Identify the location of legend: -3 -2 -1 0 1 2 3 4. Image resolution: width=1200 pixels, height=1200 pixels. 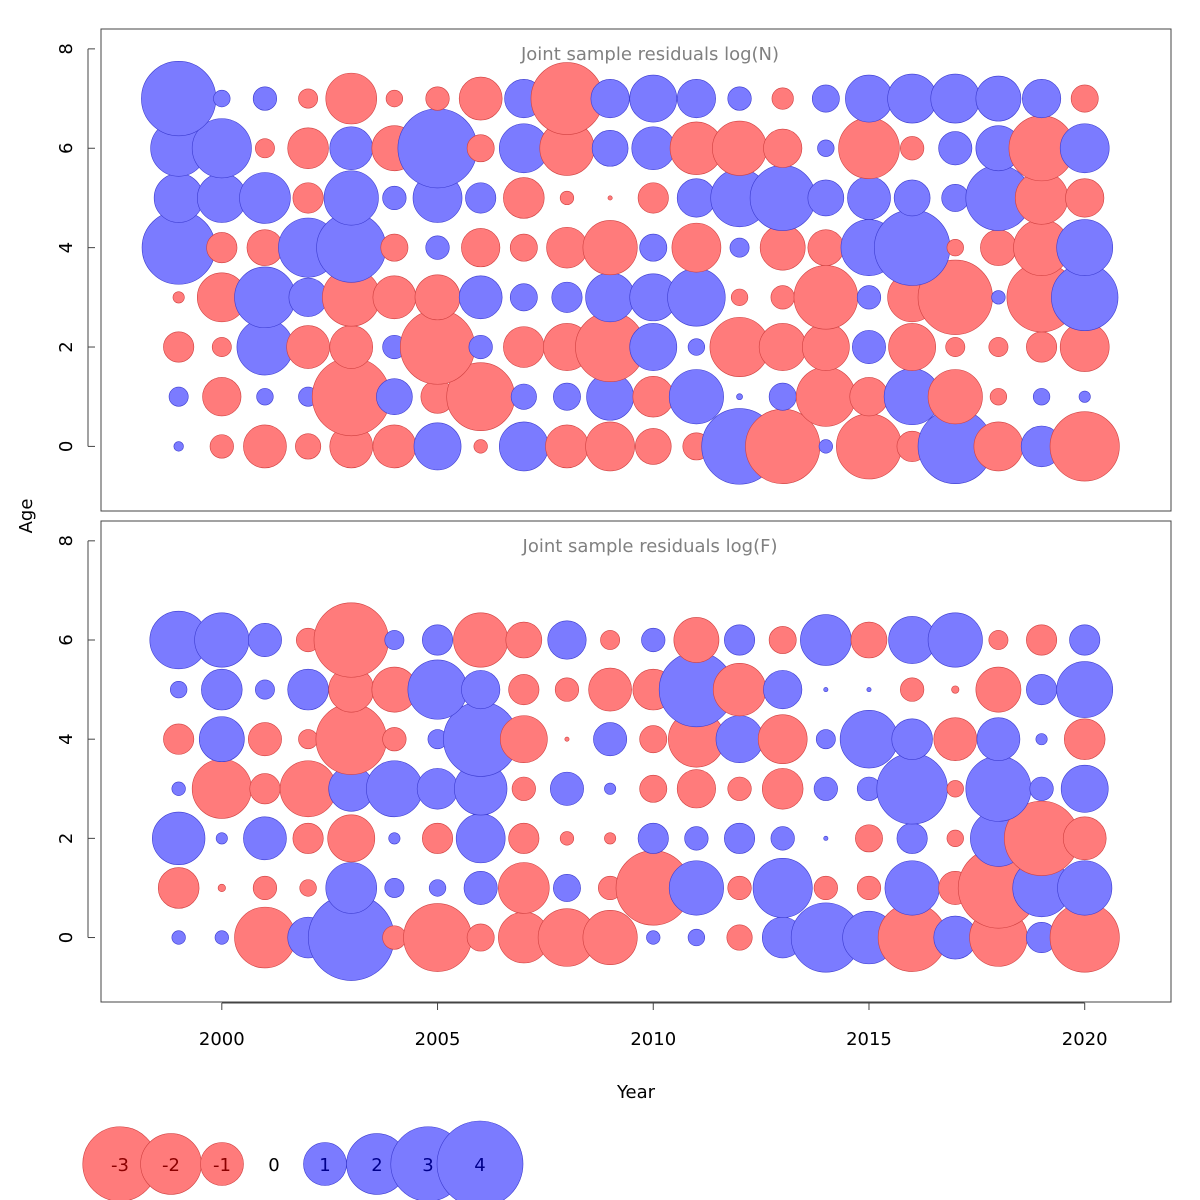
(303, 1160).